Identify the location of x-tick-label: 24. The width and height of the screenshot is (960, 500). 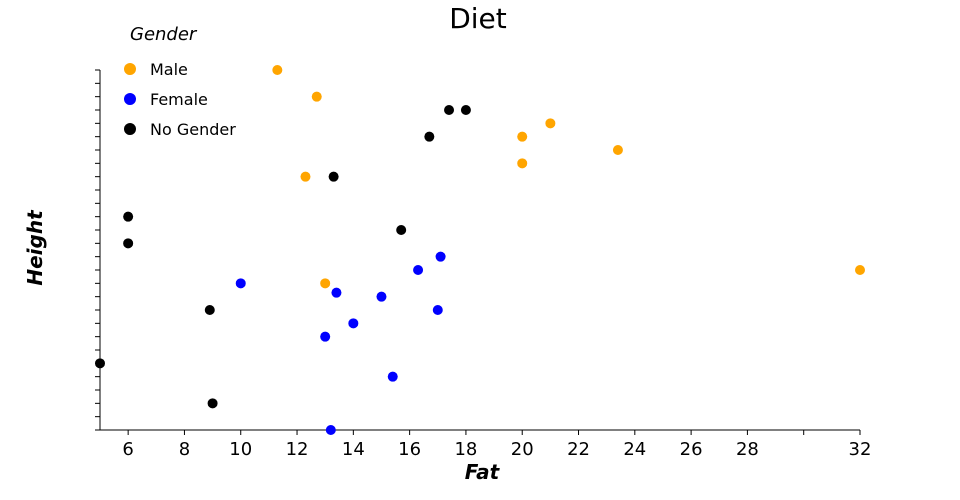
(634, 449).